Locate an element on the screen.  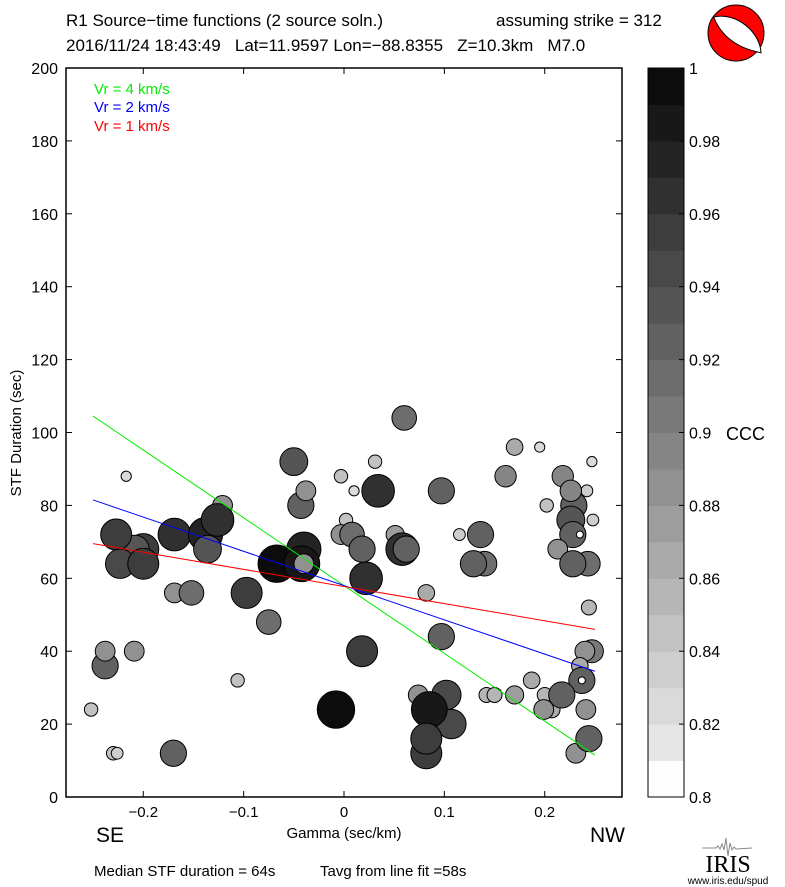
y-tick-label: 40 is located at coordinates (49, 652).